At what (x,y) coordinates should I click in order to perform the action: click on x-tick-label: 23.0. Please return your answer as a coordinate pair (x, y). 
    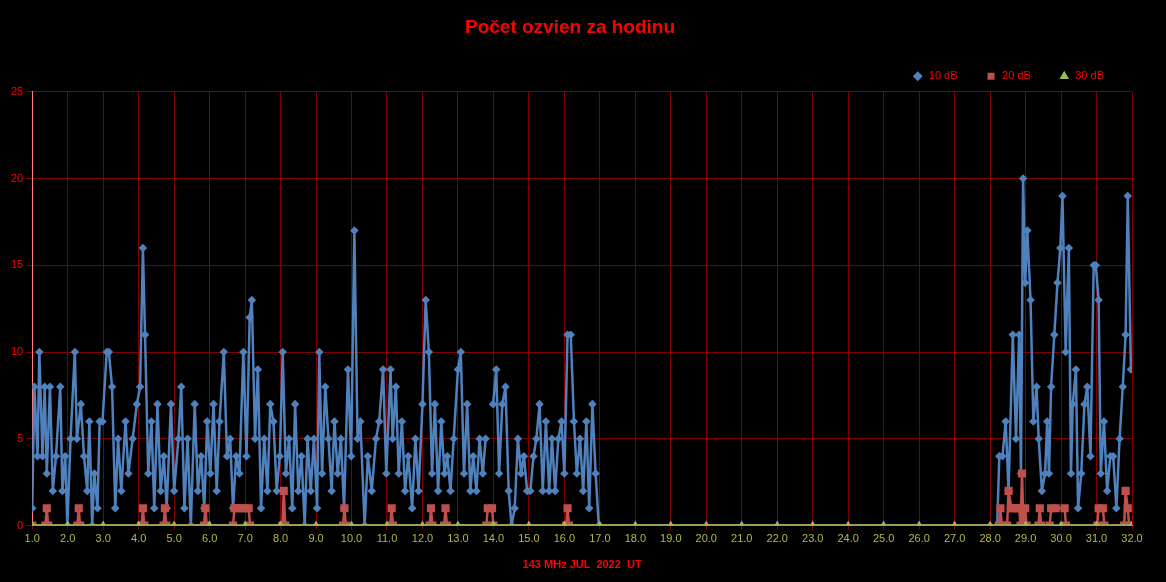
    Looking at the image, I should click on (813, 538).